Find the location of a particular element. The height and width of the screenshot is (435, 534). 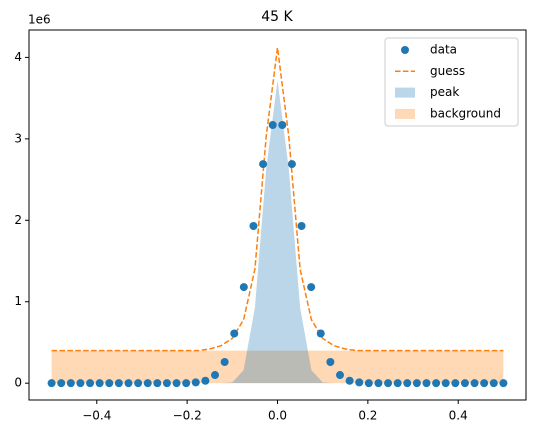

y-tick-label: 1 is located at coordinates (18, 301).